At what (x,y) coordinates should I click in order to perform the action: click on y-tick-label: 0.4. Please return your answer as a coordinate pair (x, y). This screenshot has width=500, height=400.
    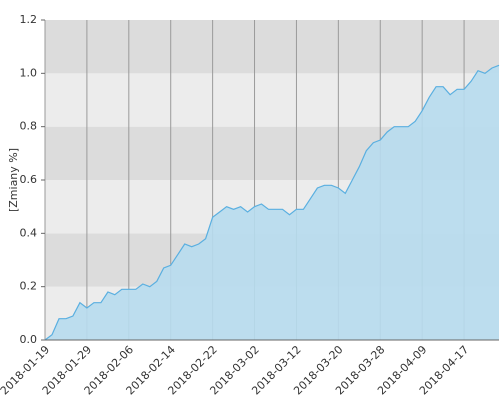
    Looking at the image, I should click on (29, 232).